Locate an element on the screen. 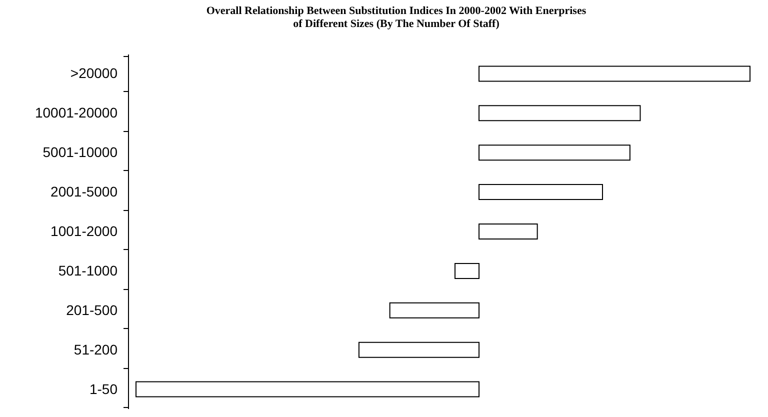 The width and height of the screenshot is (768, 417). y-tick-label: 1-50 is located at coordinates (103, 388).